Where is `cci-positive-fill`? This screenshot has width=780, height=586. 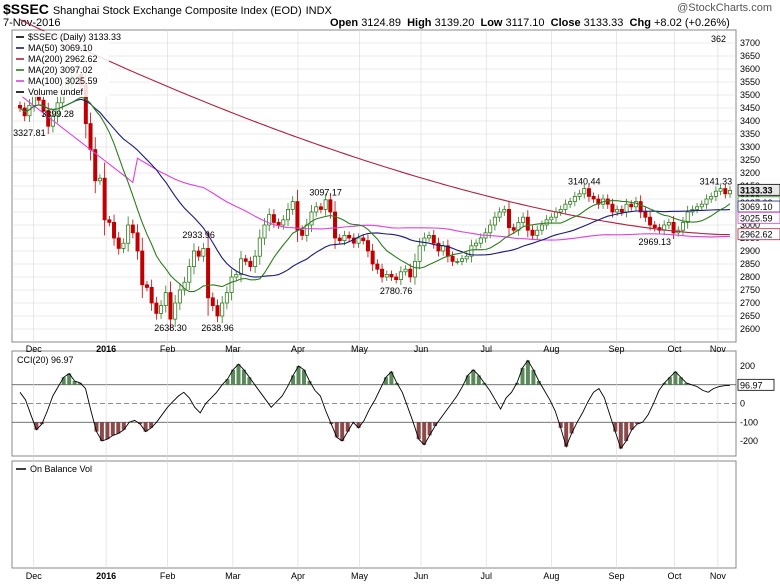
cci-positive-fill is located at coordinates (375, 372).